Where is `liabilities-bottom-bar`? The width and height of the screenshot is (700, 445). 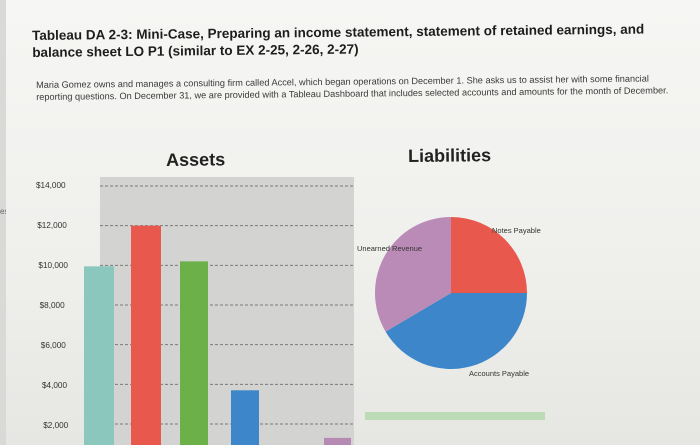 liabilities-bottom-bar is located at coordinates (455, 416).